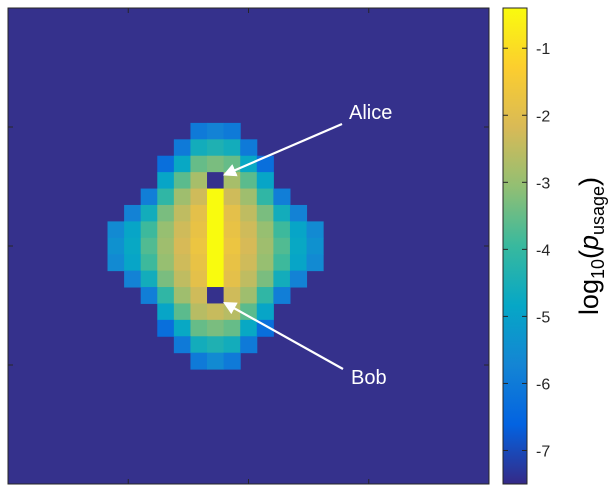 The width and height of the screenshot is (616, 492). Describe the element at coordinates (543, 250) in the screenshot. I see `colorbar-tick-label: -4` at that location.